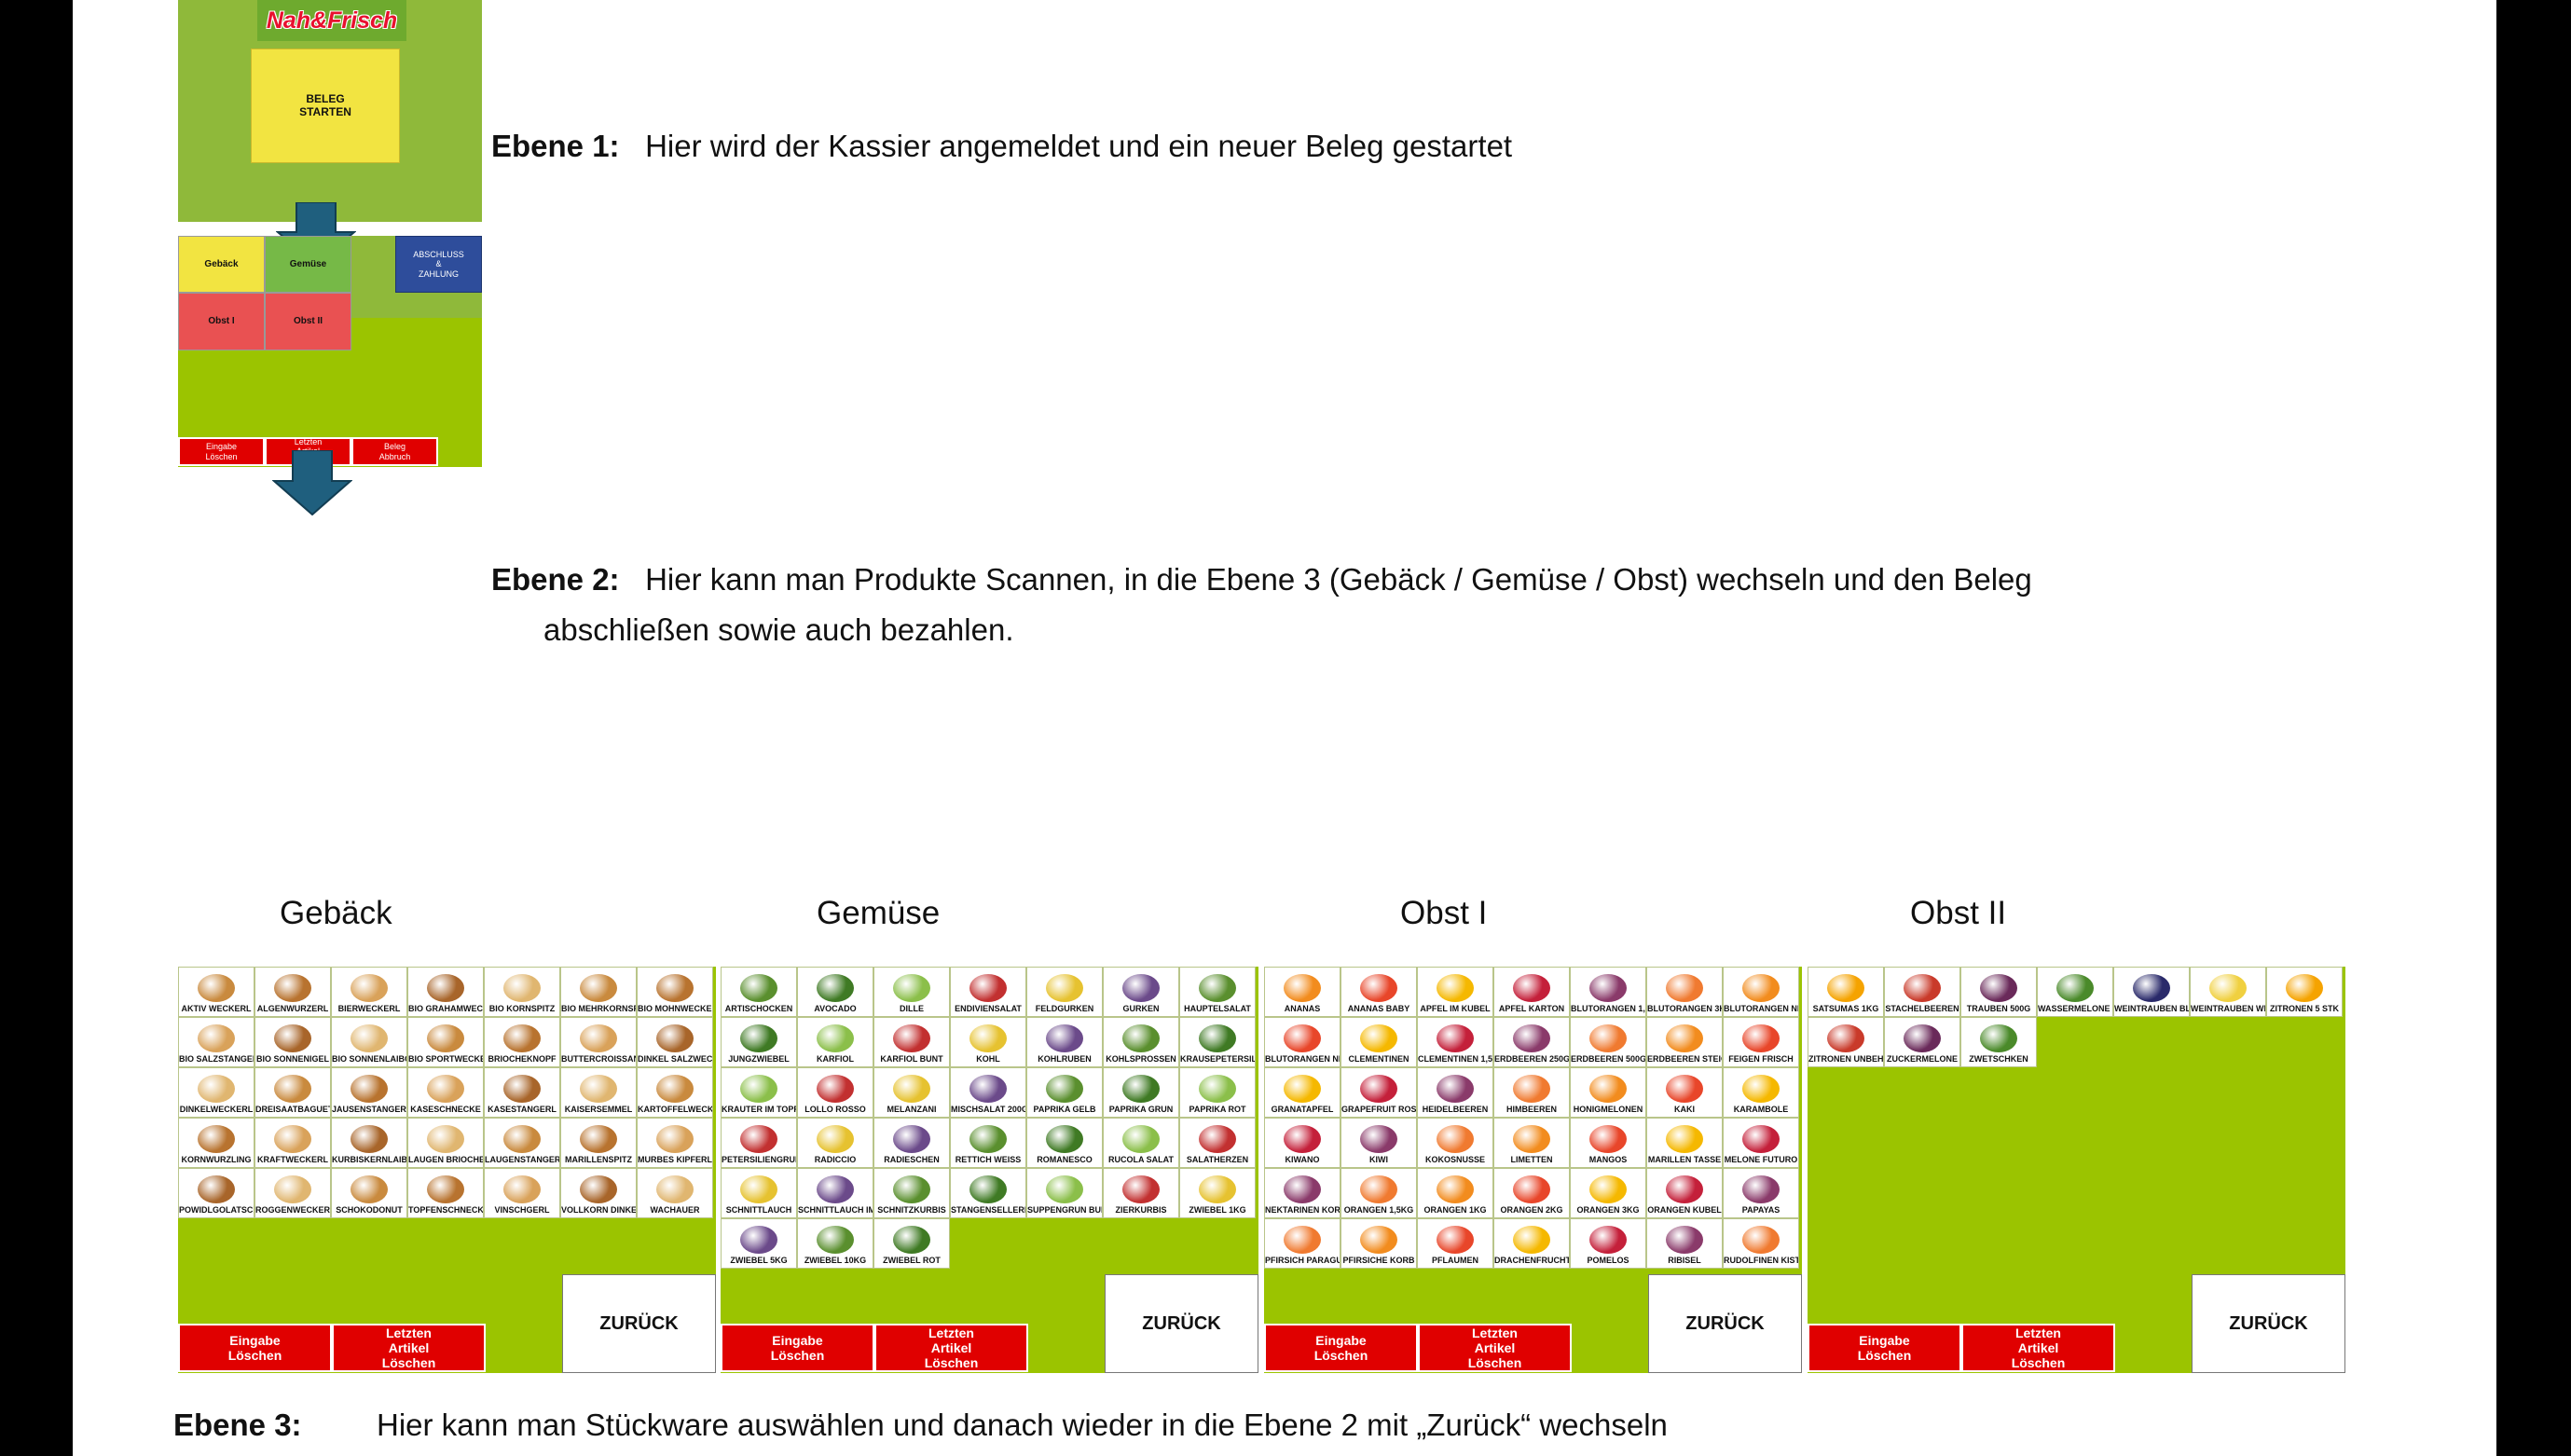 Image resolution: width=2571 pixels, height=1456 pixels. Describe the element at coordinates (675, 1092) in the screenshot. I see `product-tile: KARTOFFELWECKERL` at that location.